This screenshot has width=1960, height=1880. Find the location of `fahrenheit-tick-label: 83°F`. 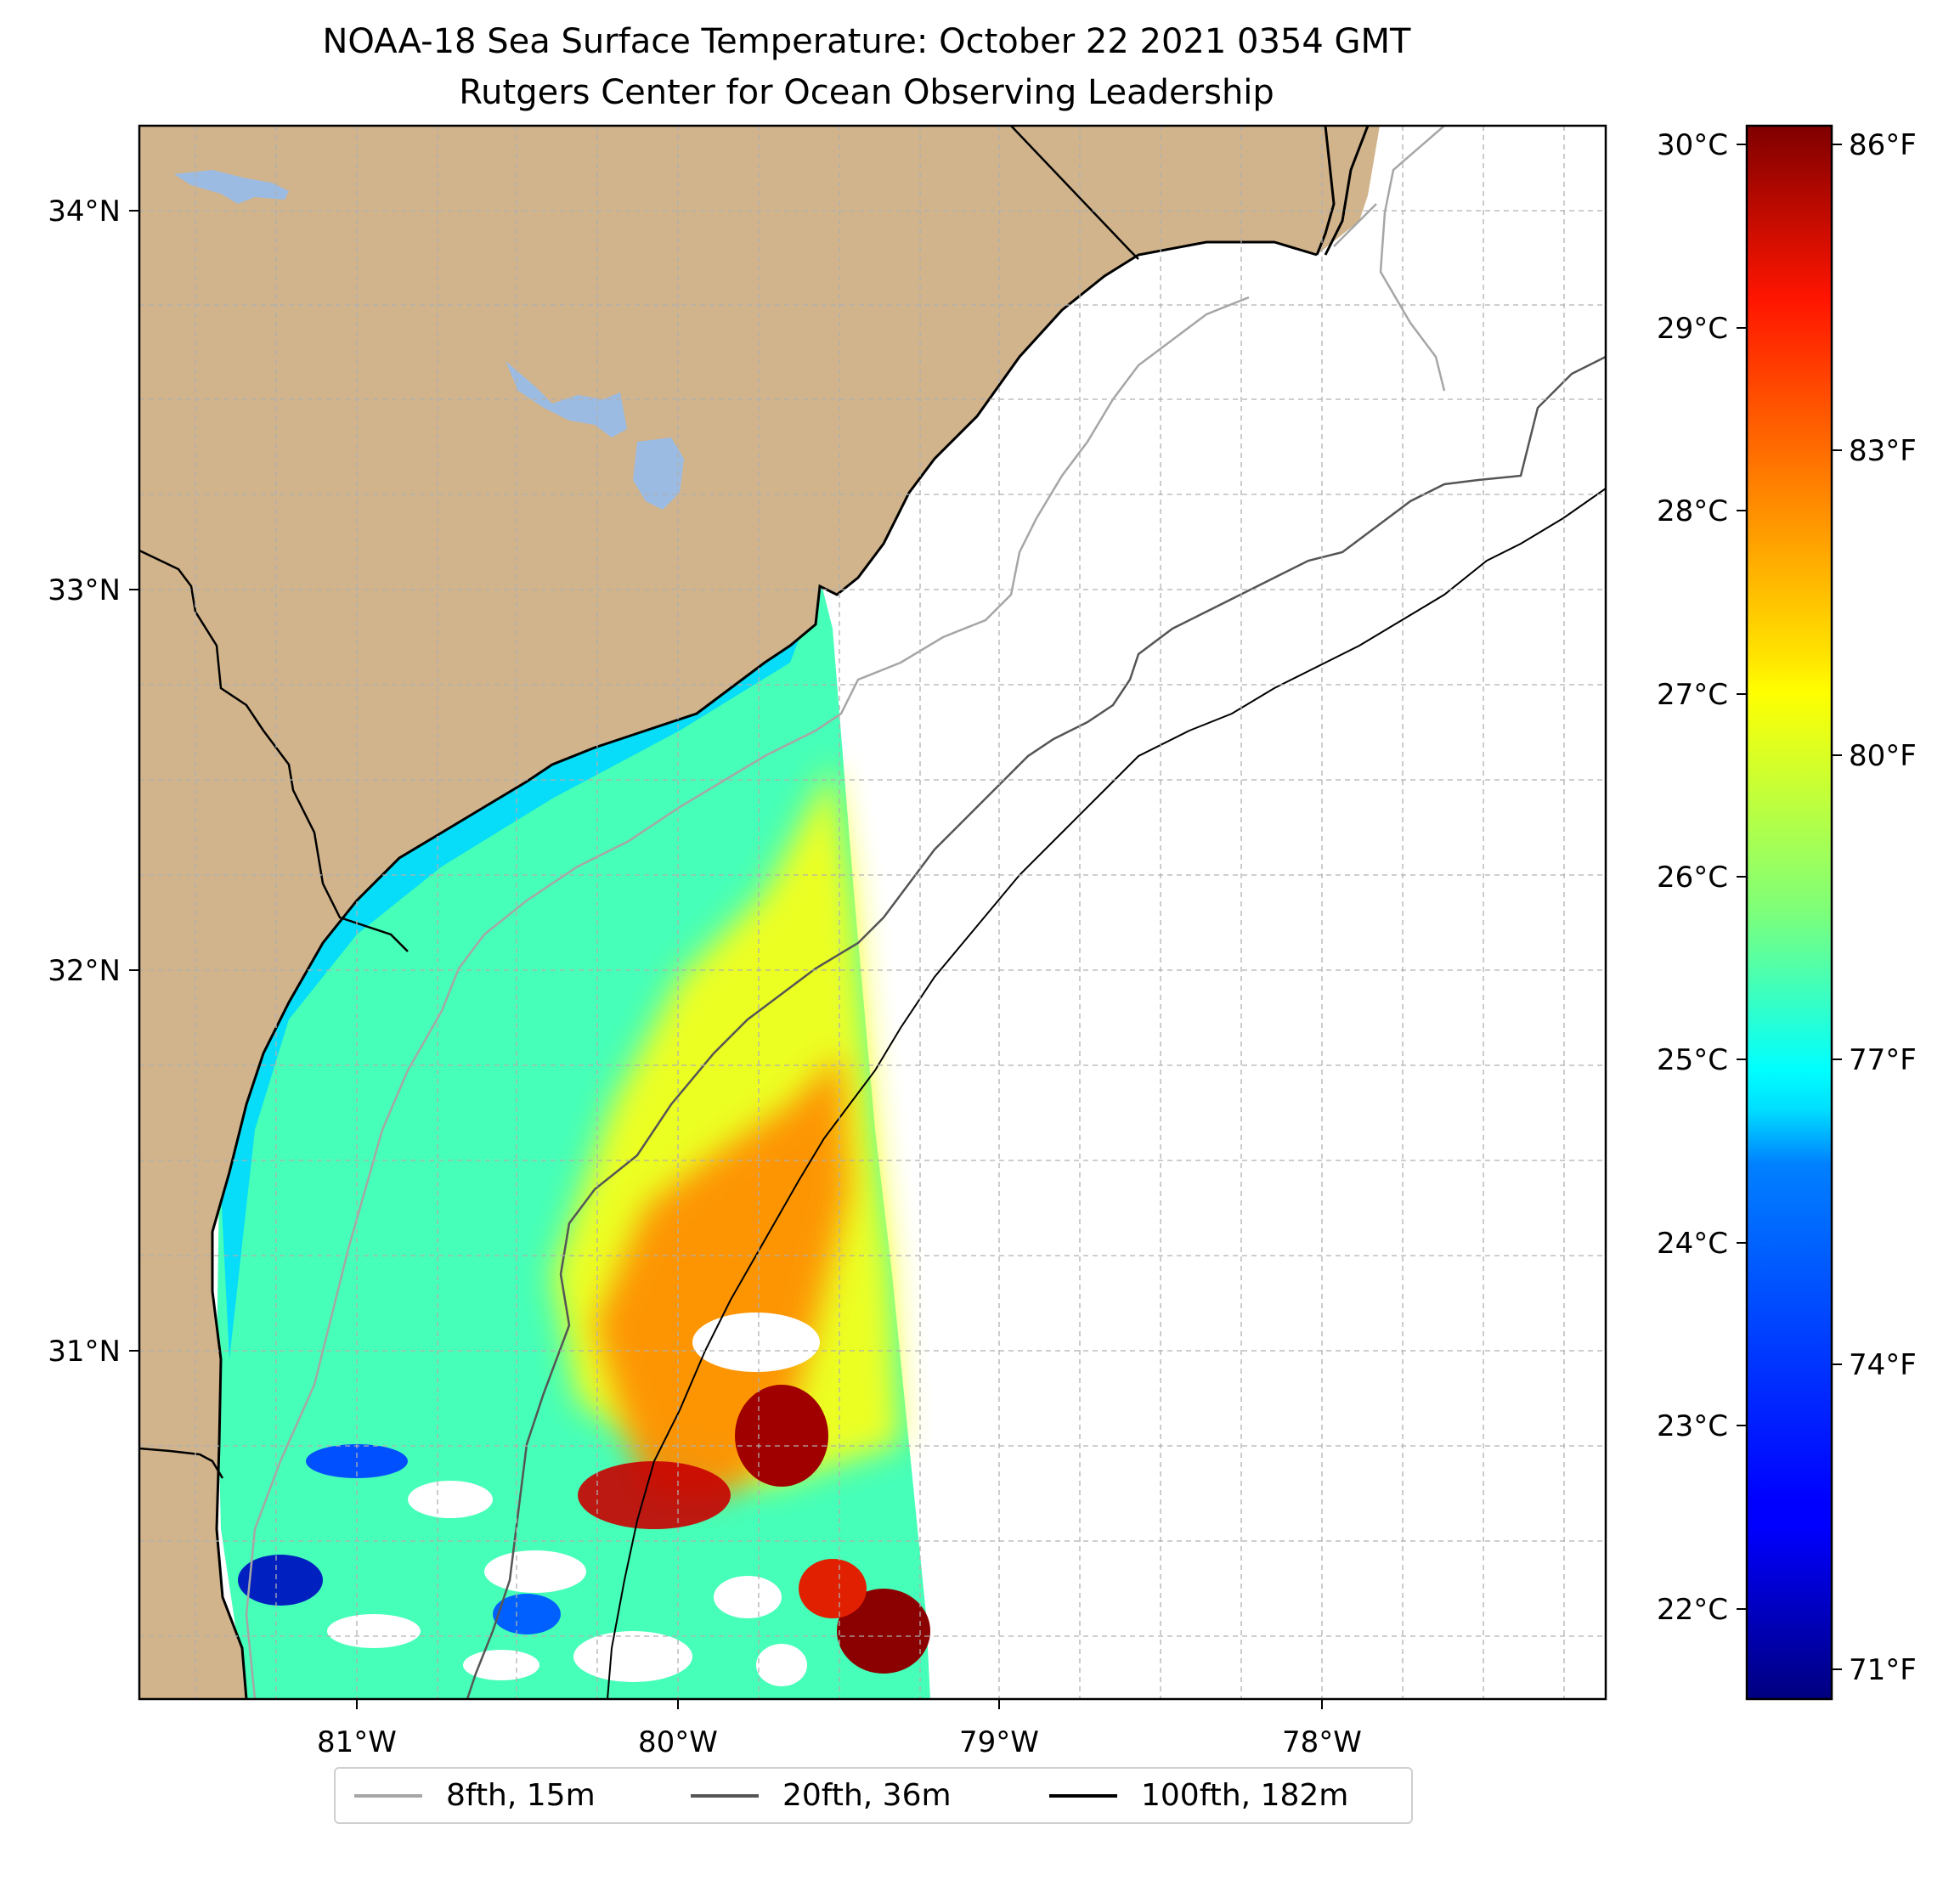

fahrenheit-tick-label: 83°F is located at coordinates (1883, 451).